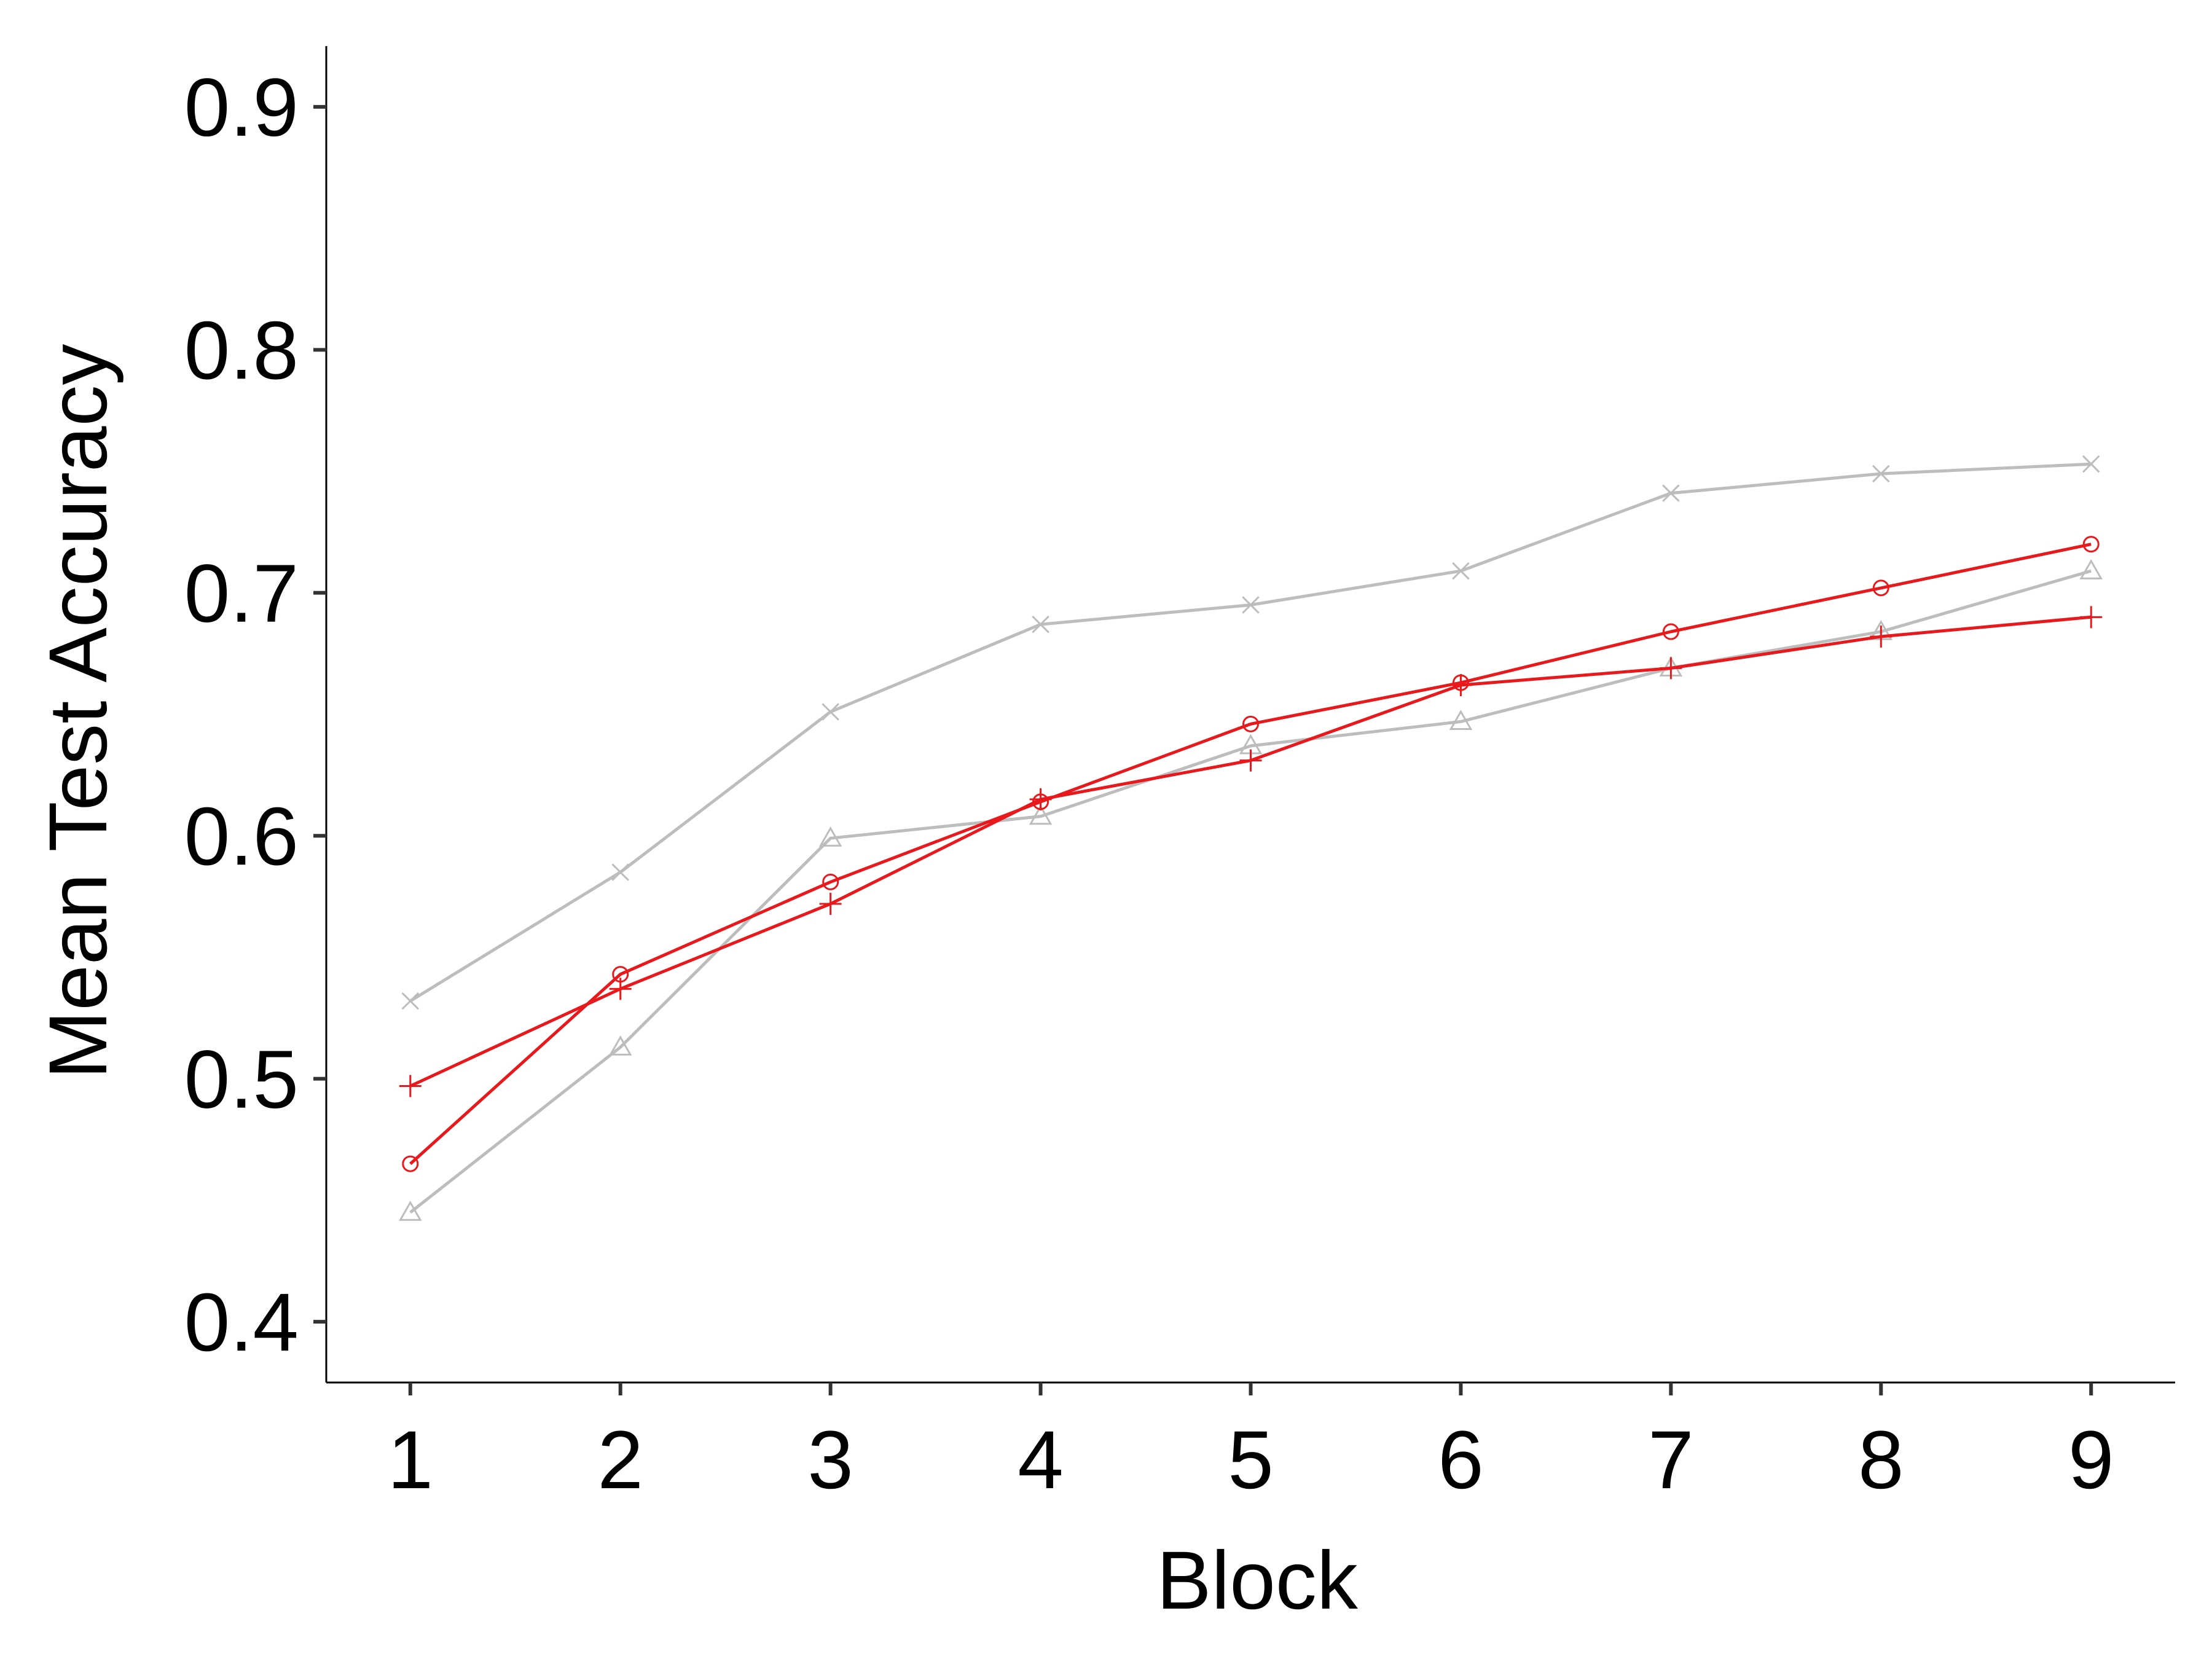 The height and width of the screenshot is (1659, 2212). What do you see at coordinates (241, 108) in the screenshot?
I see `y-tick-label: 0.9` at bounding box center [241, 108].